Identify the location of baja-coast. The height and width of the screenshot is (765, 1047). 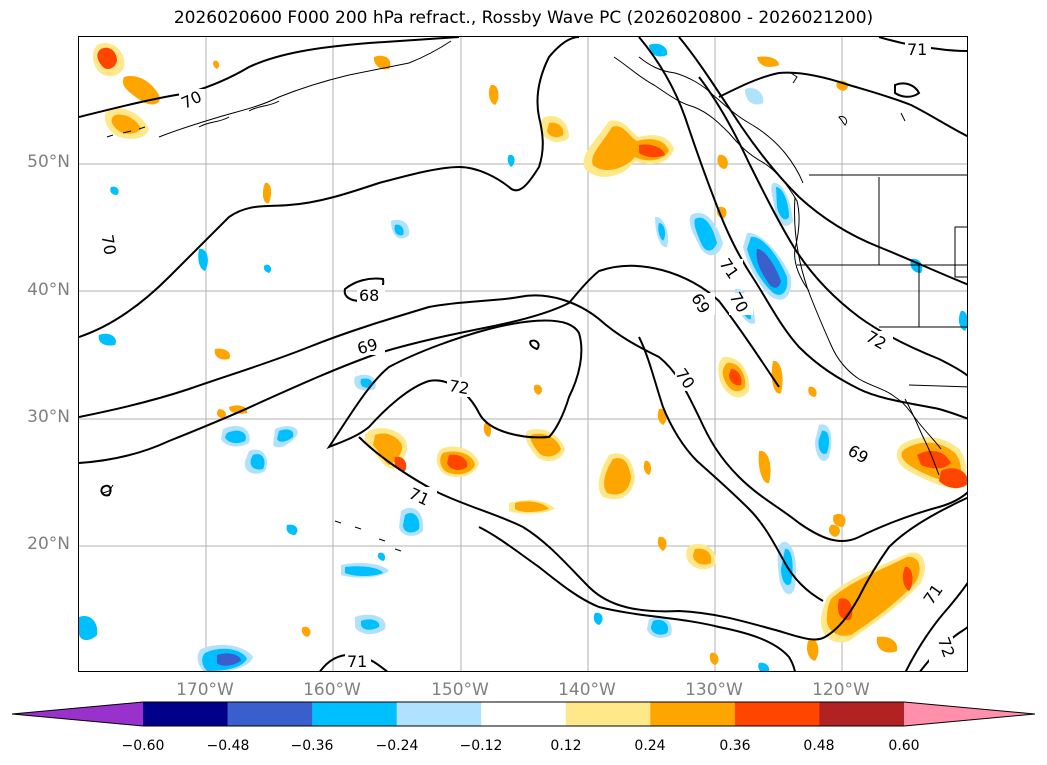
(922, 437).